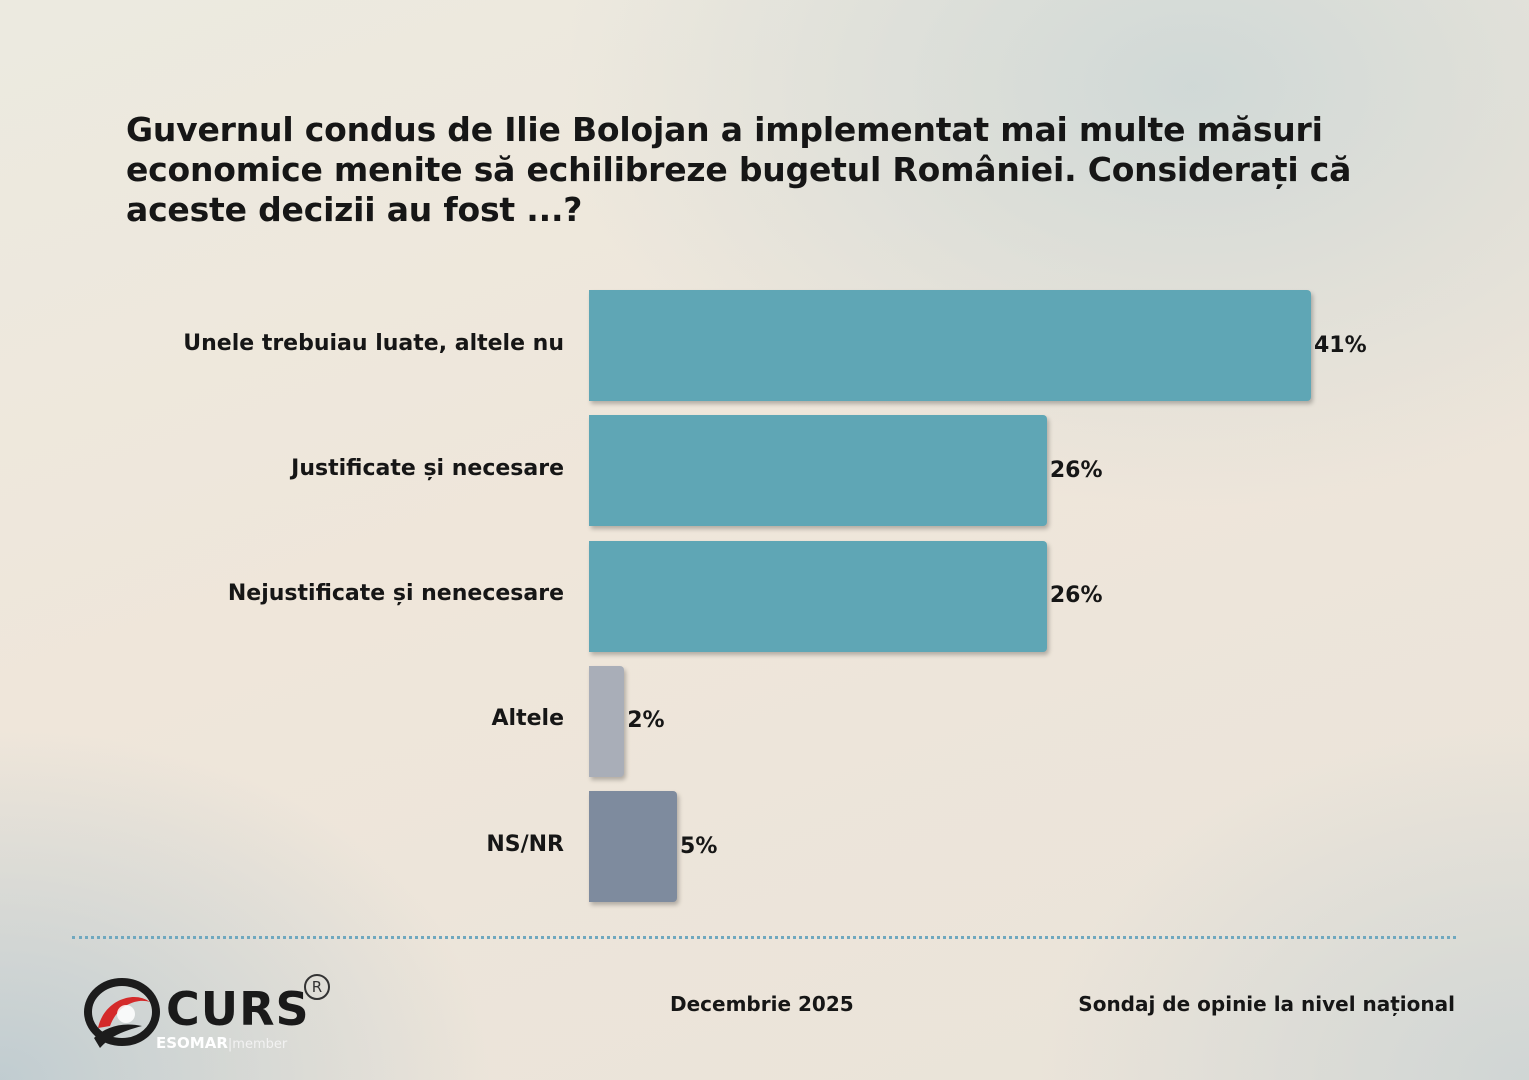 The height and width of the screenshot is (1080, 1529). What do you see at coordinates (527, 719) in the screenshot?
I see `category-label: Altele` at bounding box center [527, 719].